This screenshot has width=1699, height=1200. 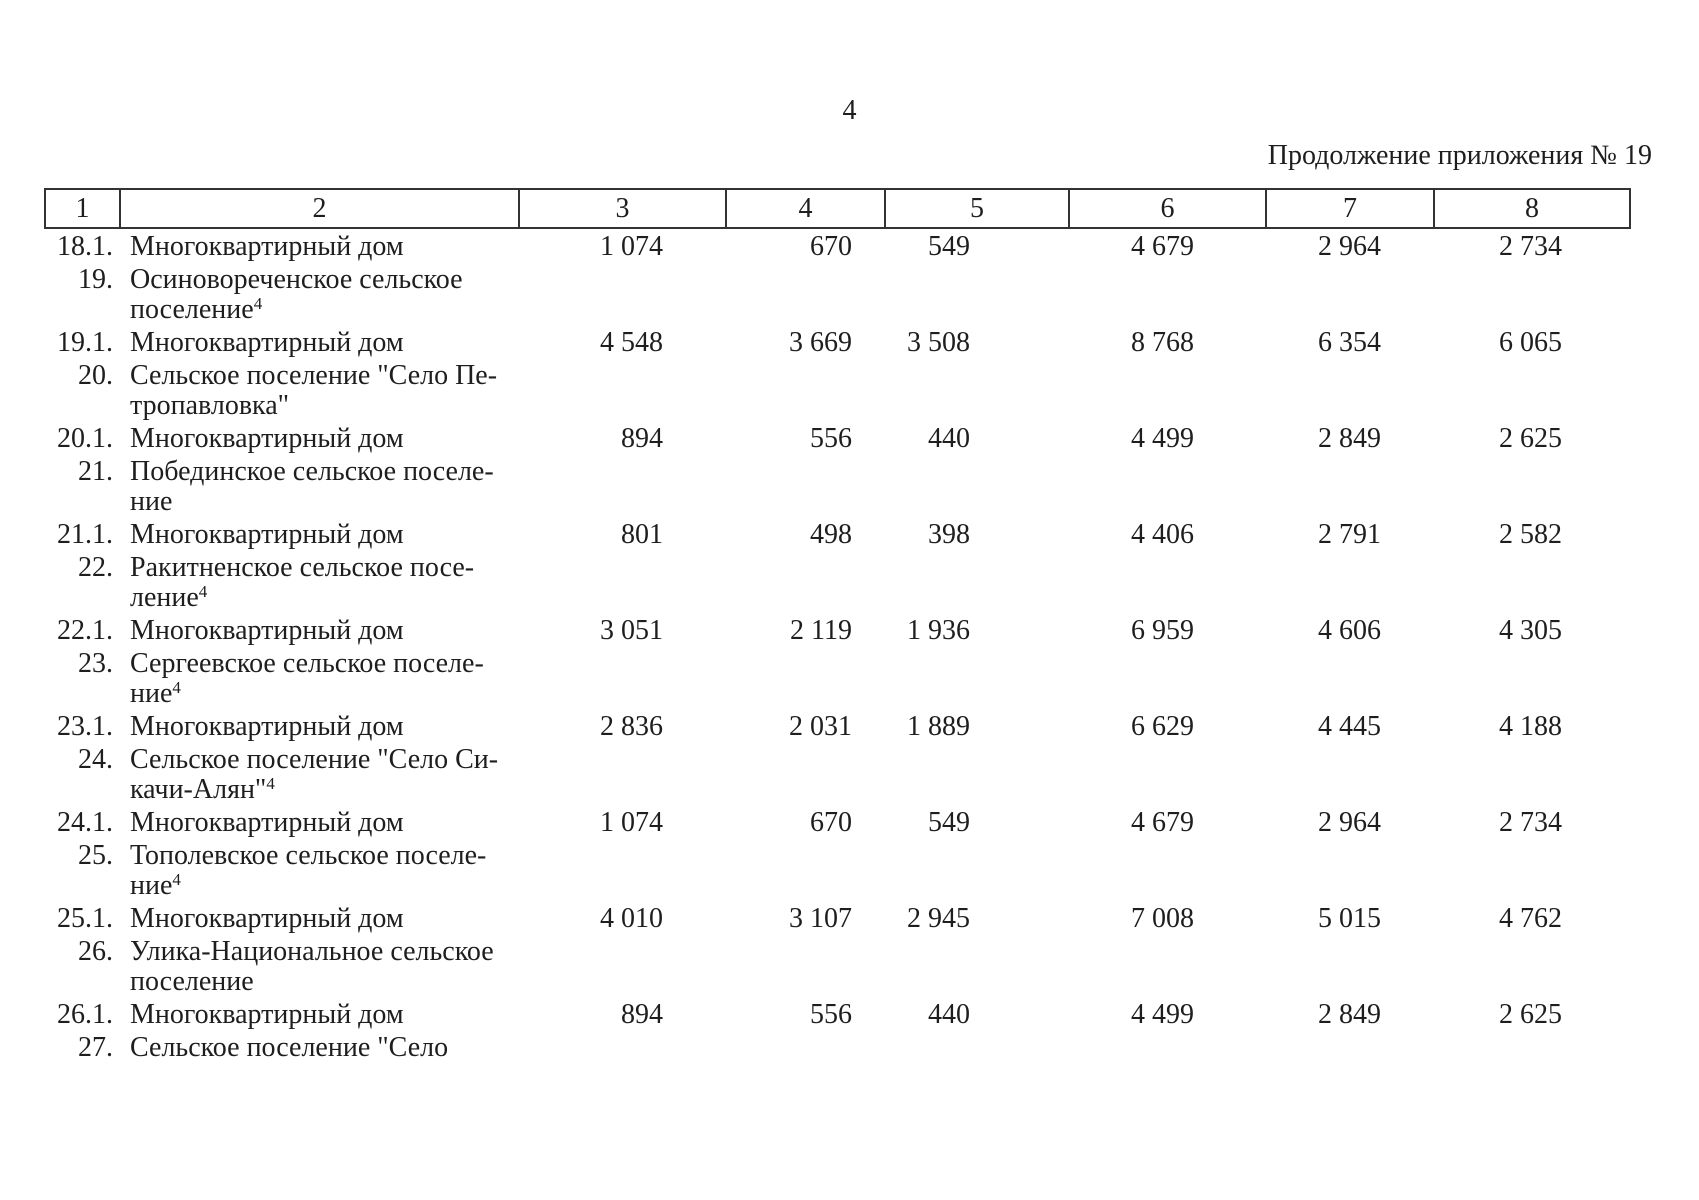 What do you see at coordinates (1349, 534) in the screenshot?
I see `cell-col7: 2 791` at bounding box center [1349, 534].